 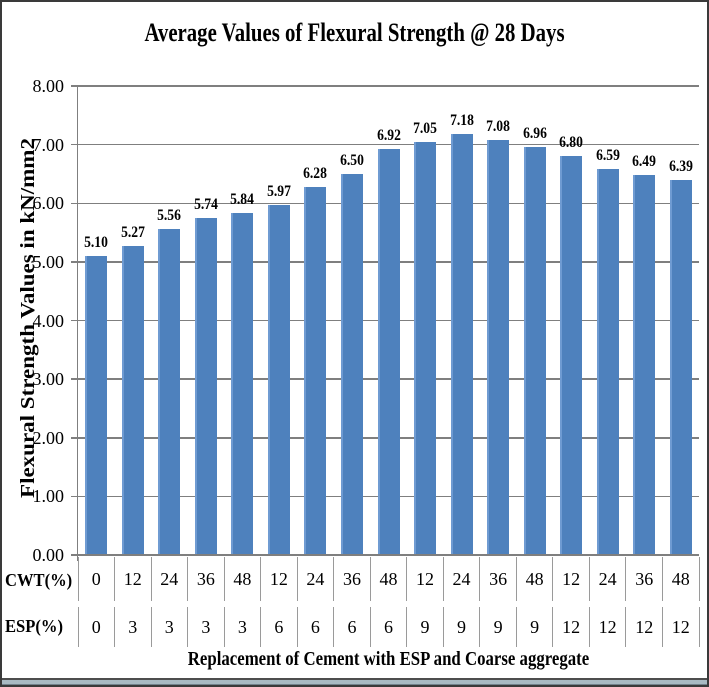 What do you see at coordinates (48, 86) in the screenshot?
I see `y-tick-label: 8.00` at bounding box center [48, 86].